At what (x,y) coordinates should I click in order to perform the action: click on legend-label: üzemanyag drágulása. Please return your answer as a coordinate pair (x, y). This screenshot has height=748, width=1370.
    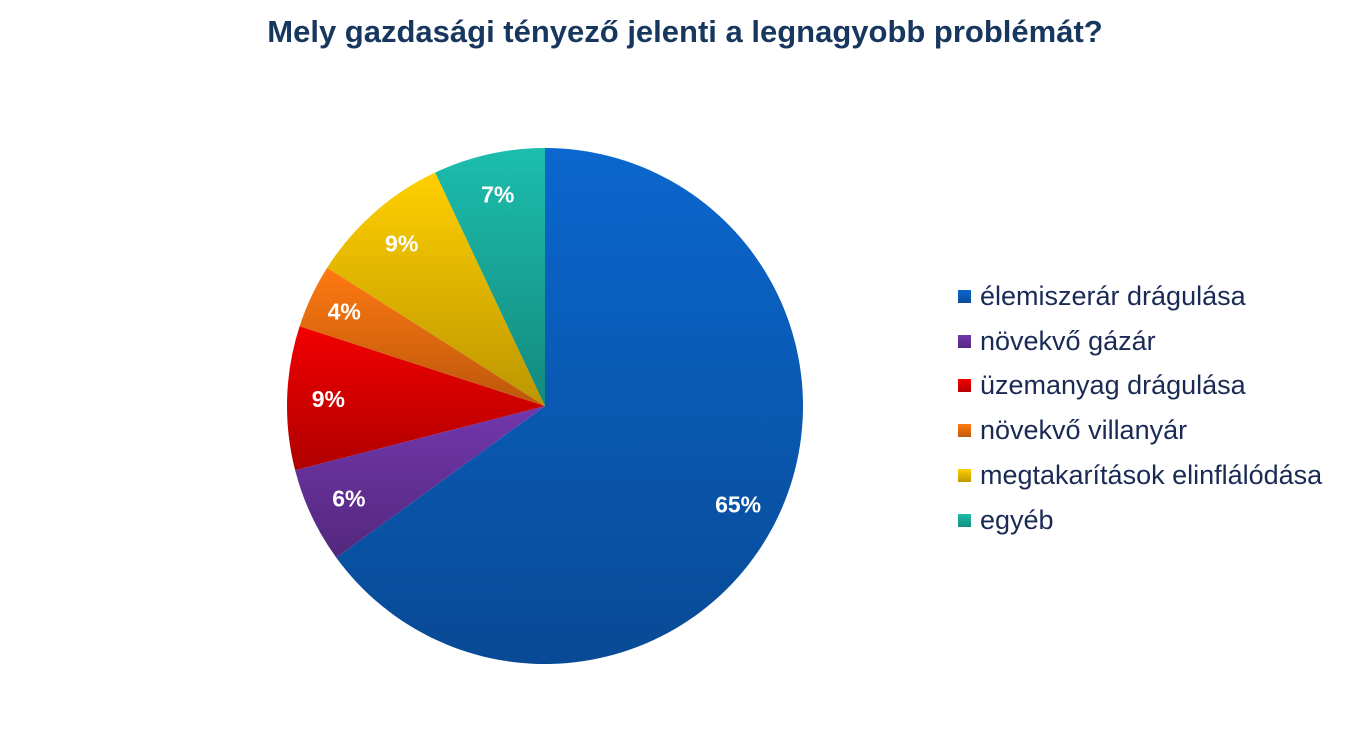
    Looking at the image, I should click on (1113, 385).